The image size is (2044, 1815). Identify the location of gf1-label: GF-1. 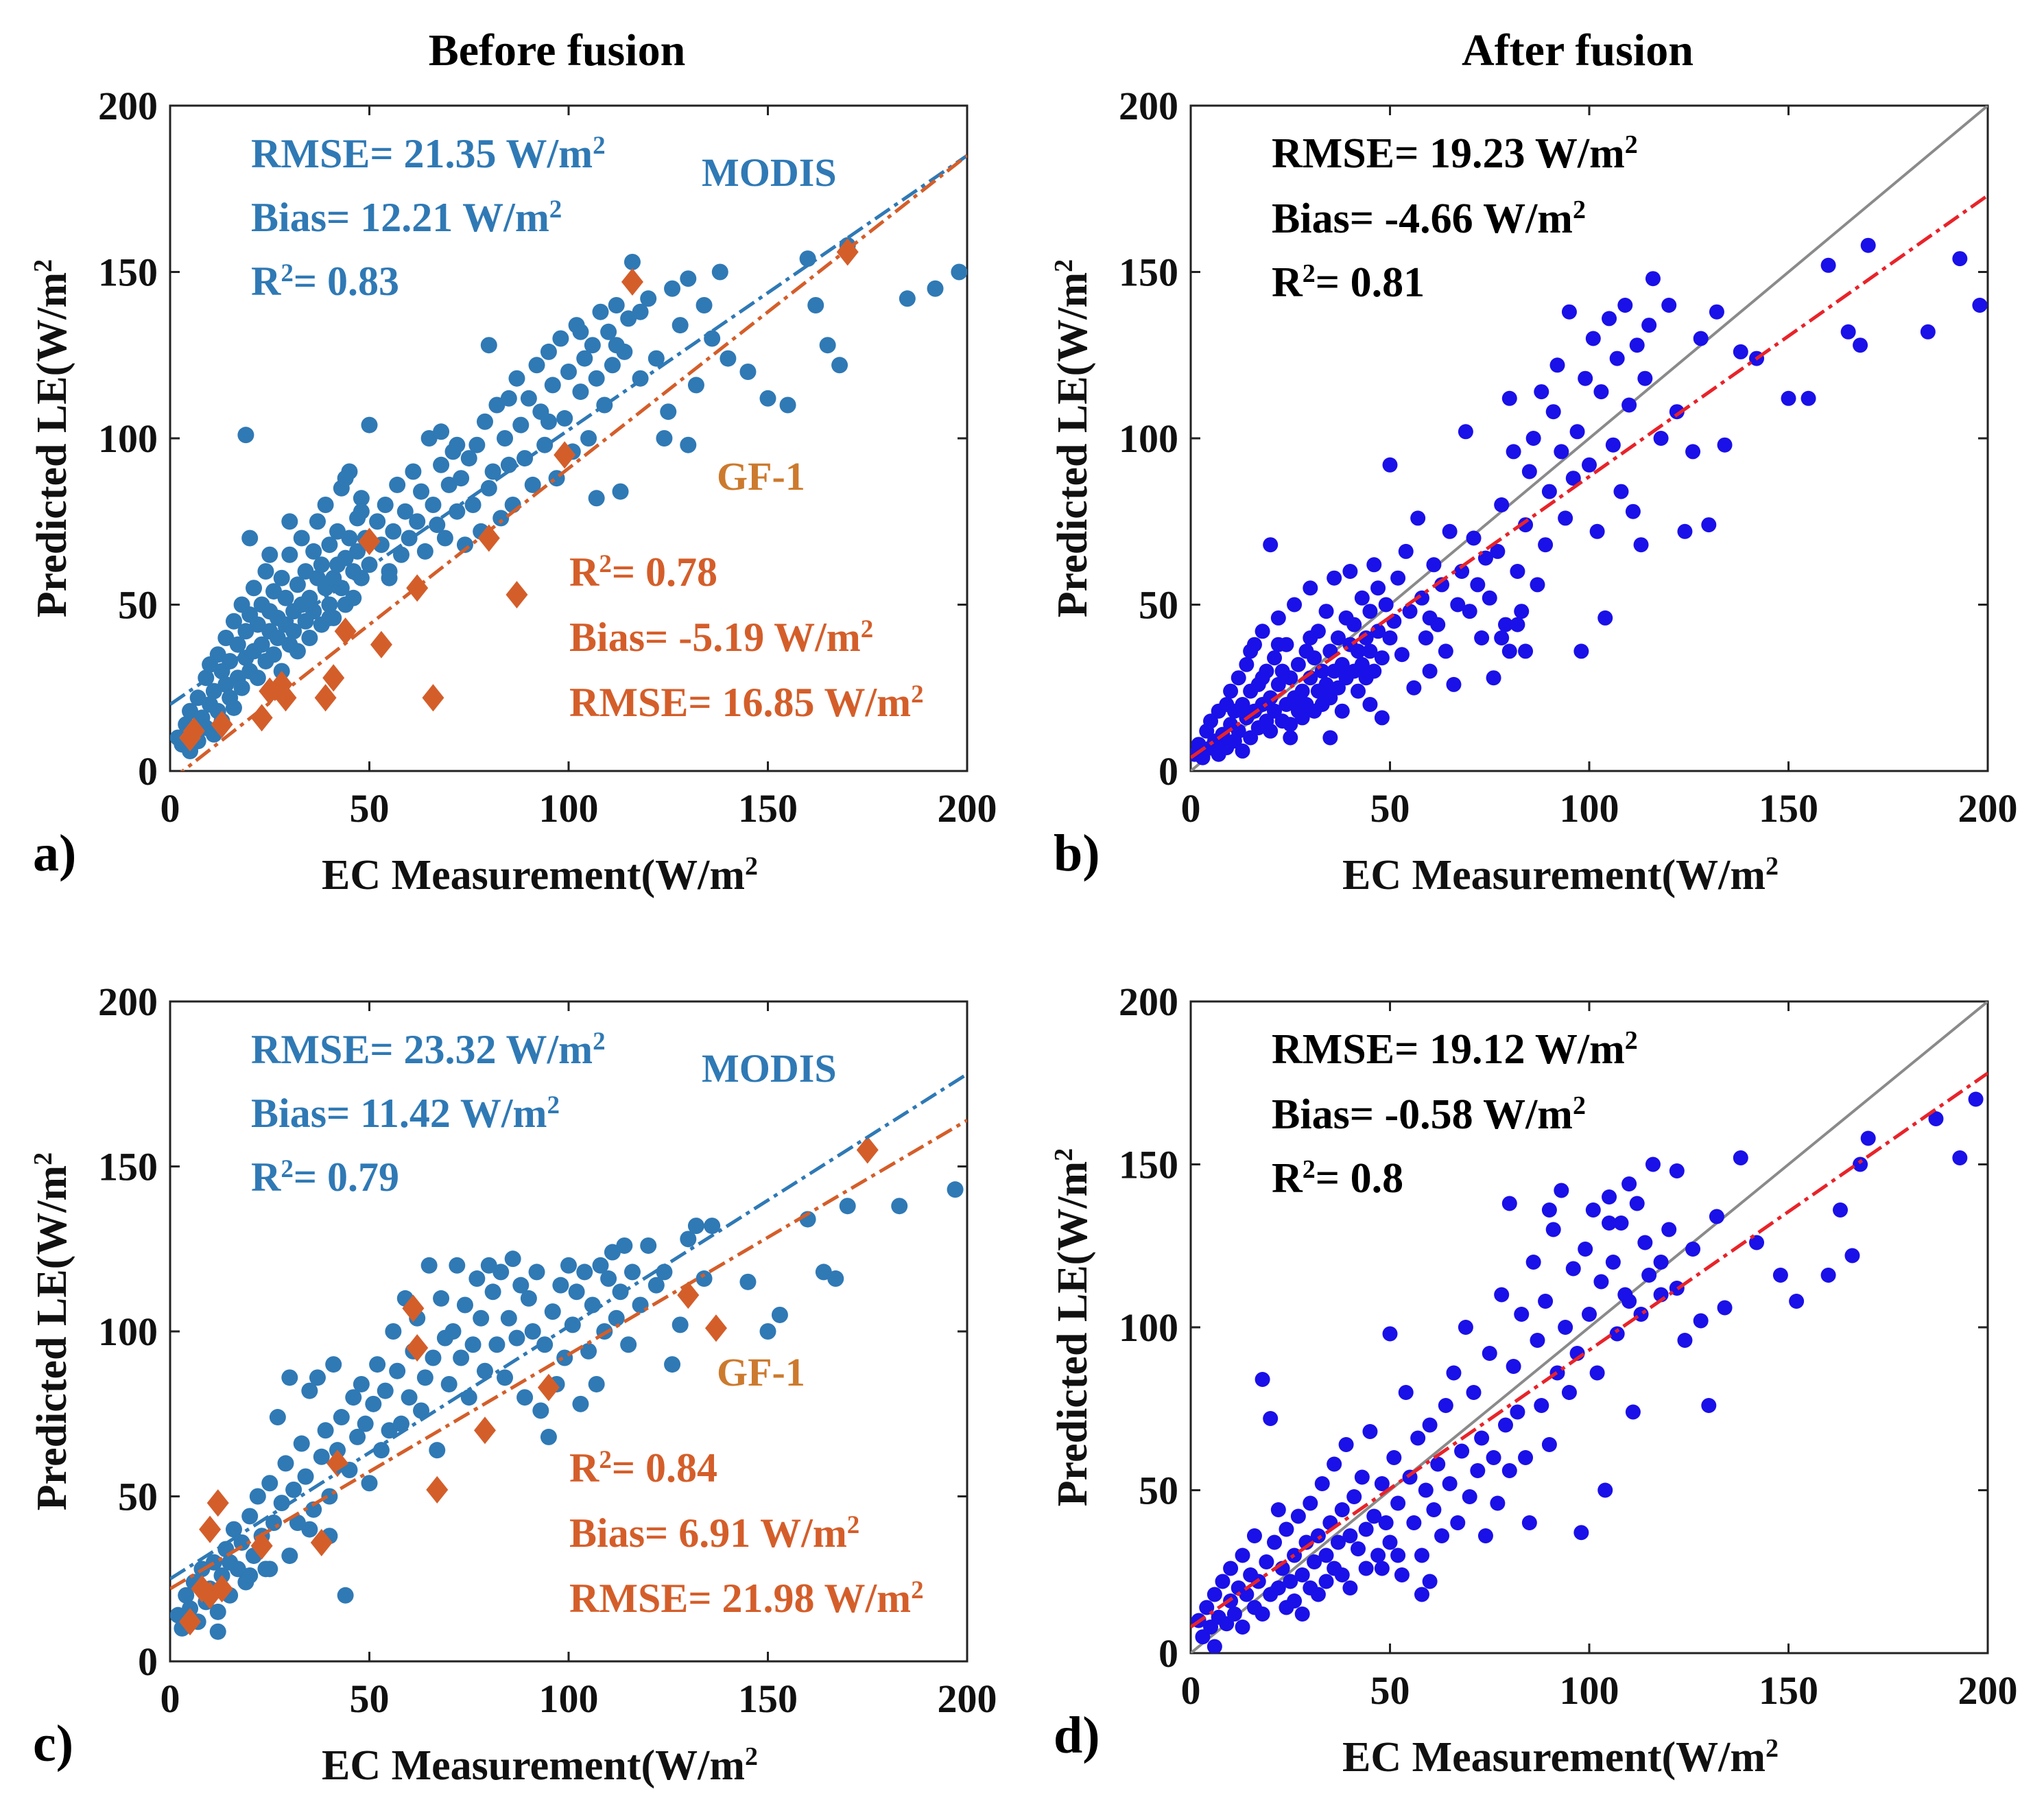
(761, 476).